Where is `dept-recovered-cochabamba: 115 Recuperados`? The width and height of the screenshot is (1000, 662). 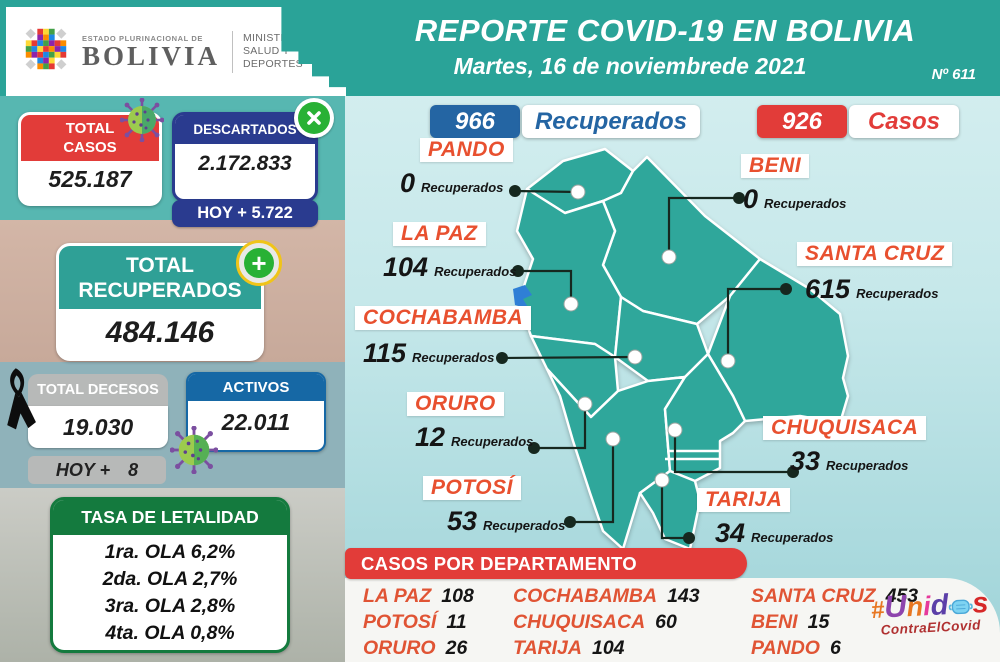
dept-recovered-cochabamba: 115 Recuperados is located at coordinates (429, 353).